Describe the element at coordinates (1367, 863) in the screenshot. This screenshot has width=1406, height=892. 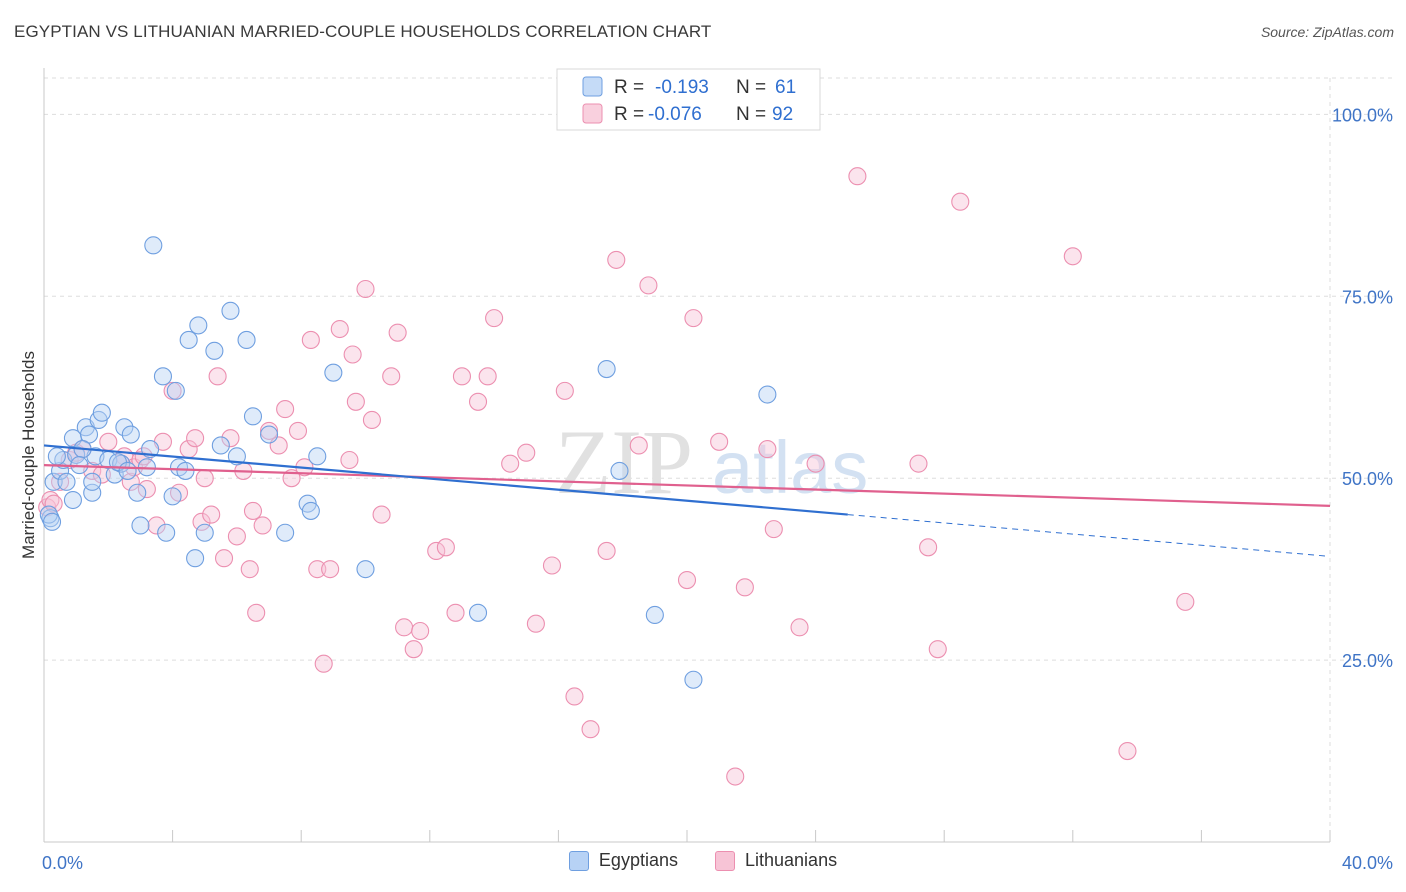
I see `x-tick-label-max: 40.0%` at that location.